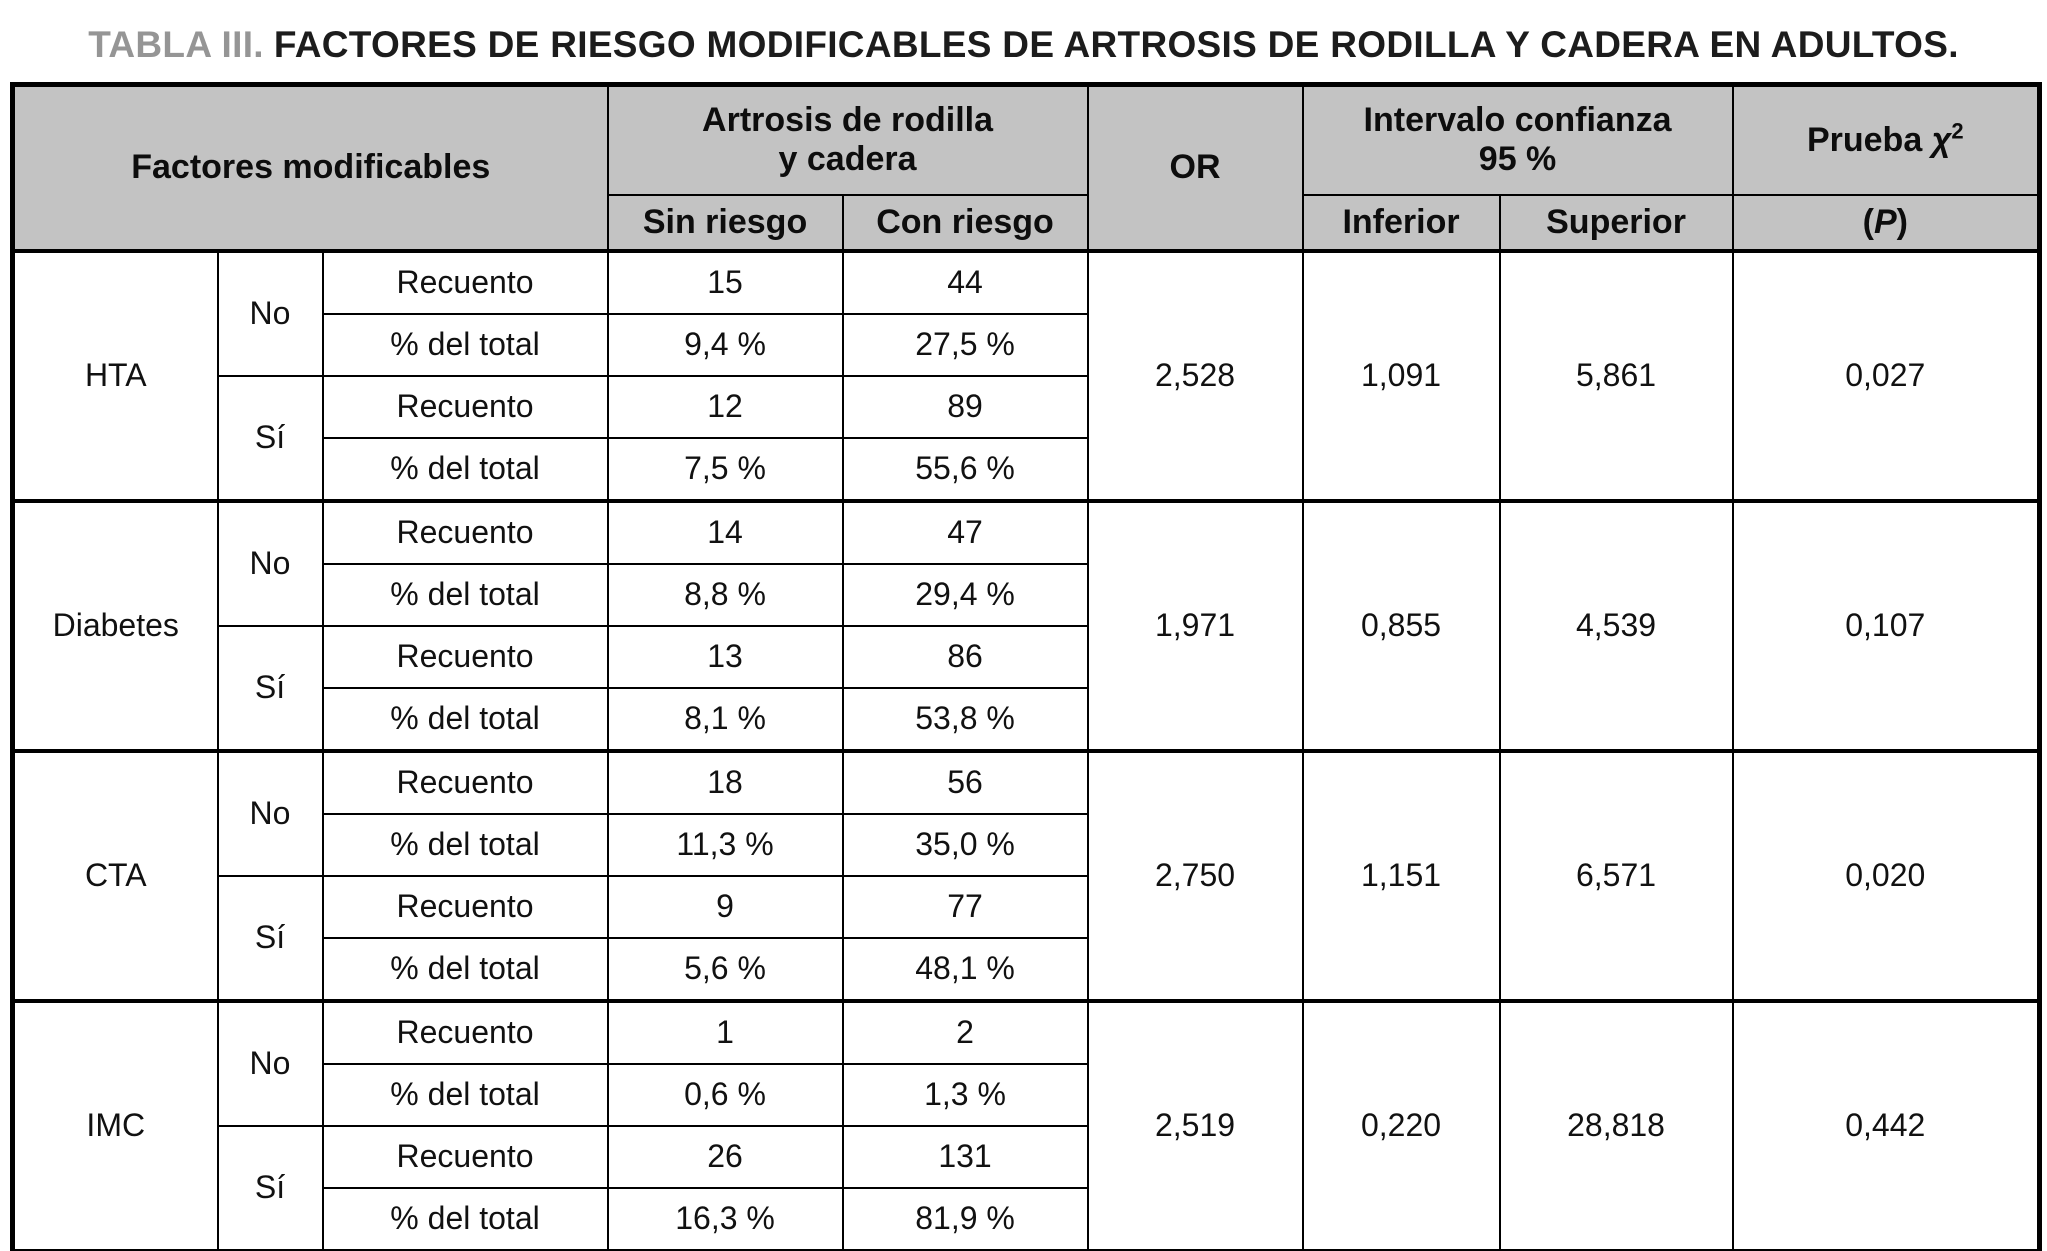 This screenshot has width=2047, height=1251. What do you see at coordinates (965, 906) in the screenshot?
I see `value-con-riesgo: 77` at bounding box center [965, 906].